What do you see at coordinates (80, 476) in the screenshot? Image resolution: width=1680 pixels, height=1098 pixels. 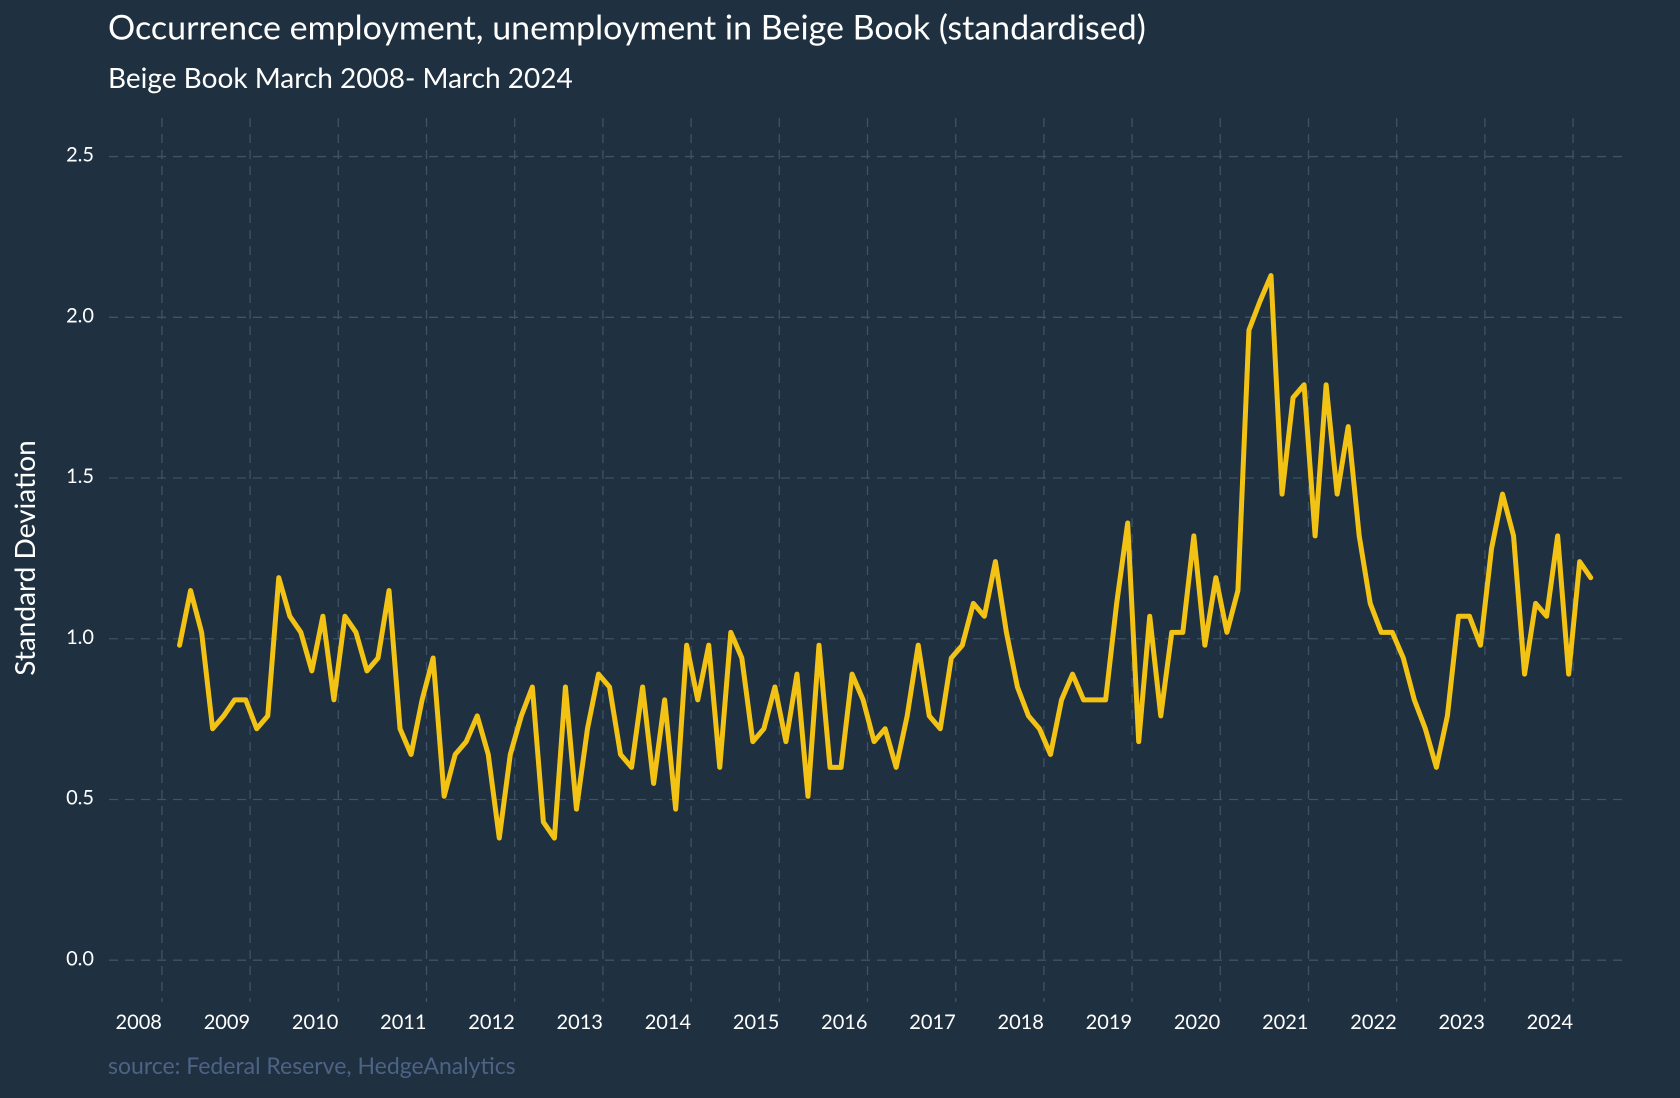 I see `y-tick-label: 1.5` at bounding box center [80, 476].